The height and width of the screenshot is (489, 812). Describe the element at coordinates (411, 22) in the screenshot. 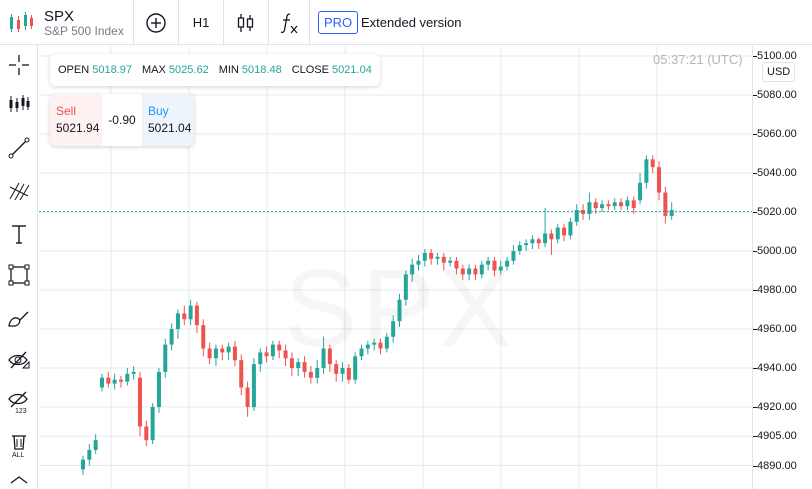

I see `extended-version-link: Extended version` at that location.